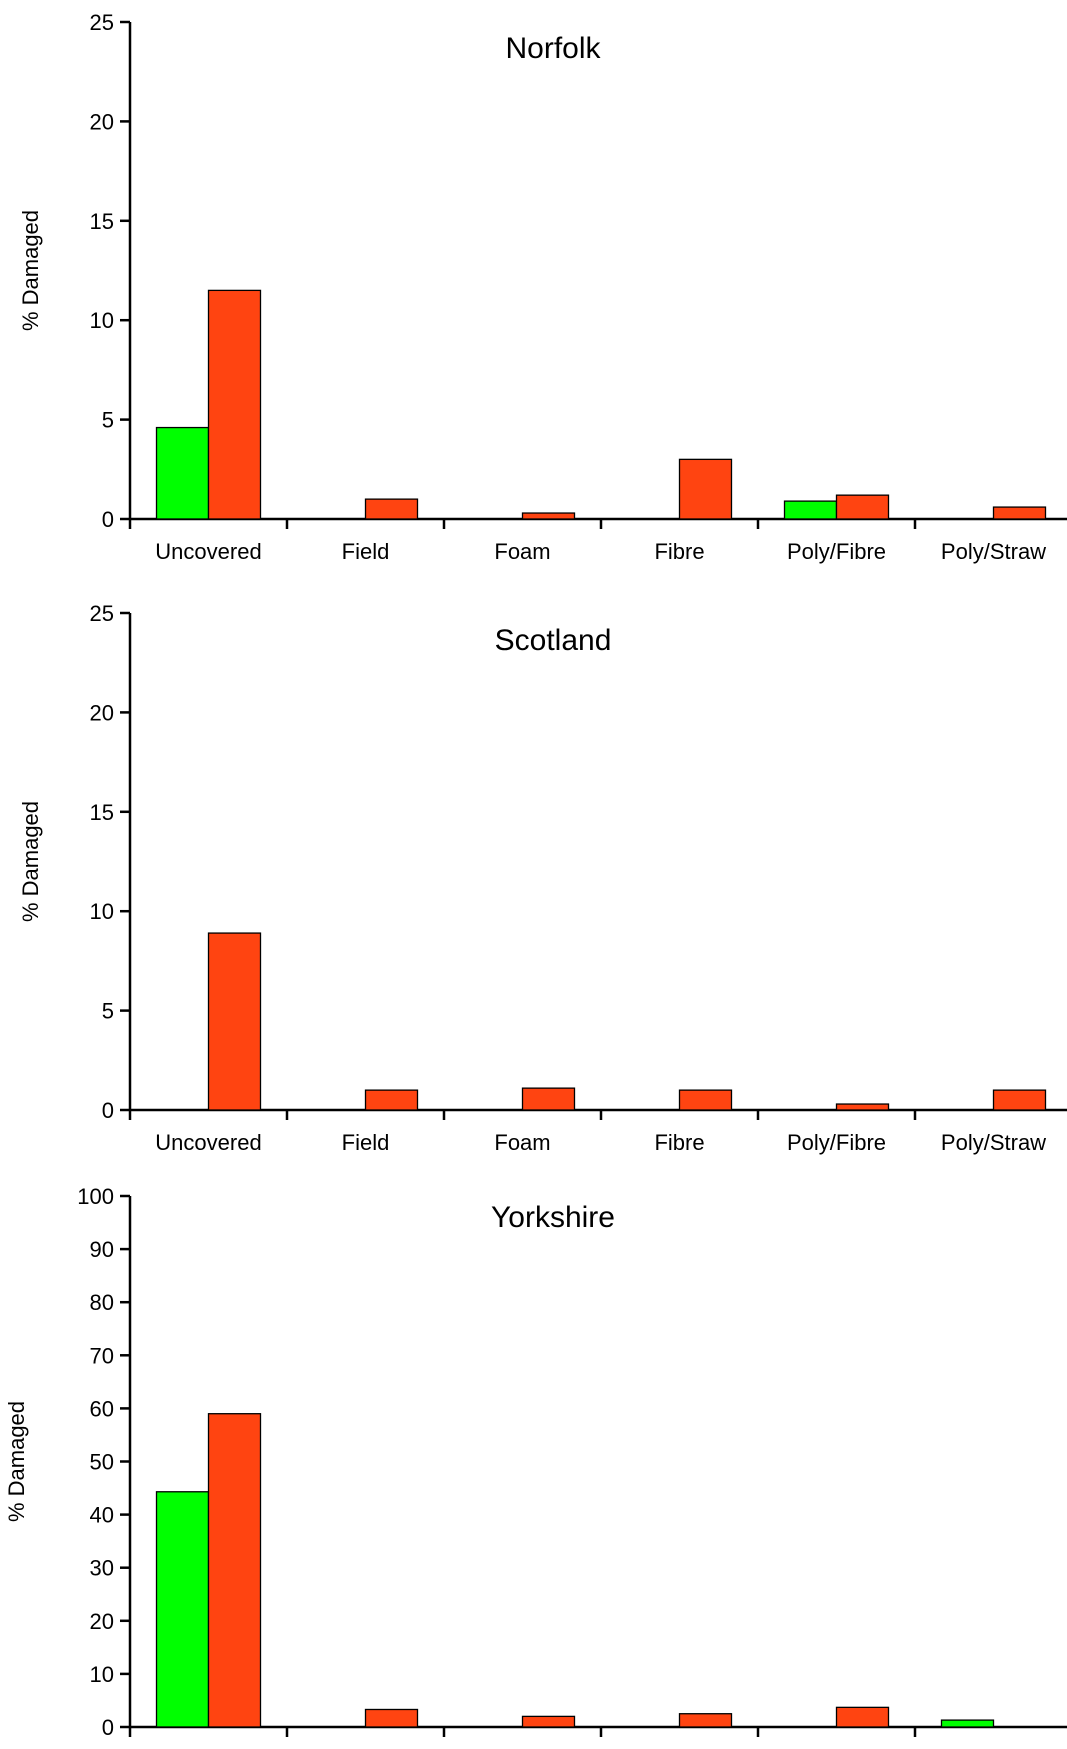 Image resolution: width=1067 pixels, height=1749 pixels. I want to click on chart-title: Scotland, so click(553, 640).